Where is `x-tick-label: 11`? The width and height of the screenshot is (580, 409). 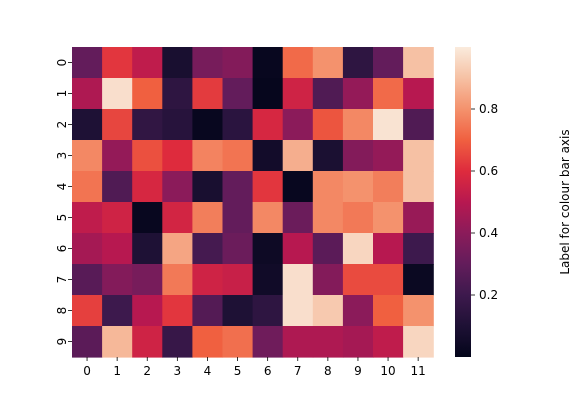 x-tick-label: 11 is located at coordinates (418, 371).